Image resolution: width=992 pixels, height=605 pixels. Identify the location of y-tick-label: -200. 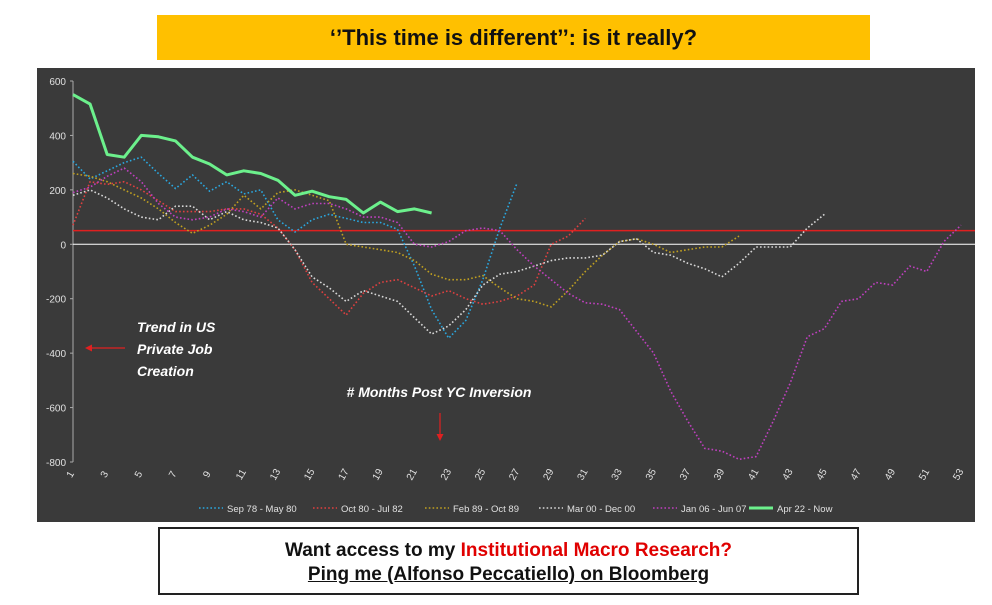
(56, 300).